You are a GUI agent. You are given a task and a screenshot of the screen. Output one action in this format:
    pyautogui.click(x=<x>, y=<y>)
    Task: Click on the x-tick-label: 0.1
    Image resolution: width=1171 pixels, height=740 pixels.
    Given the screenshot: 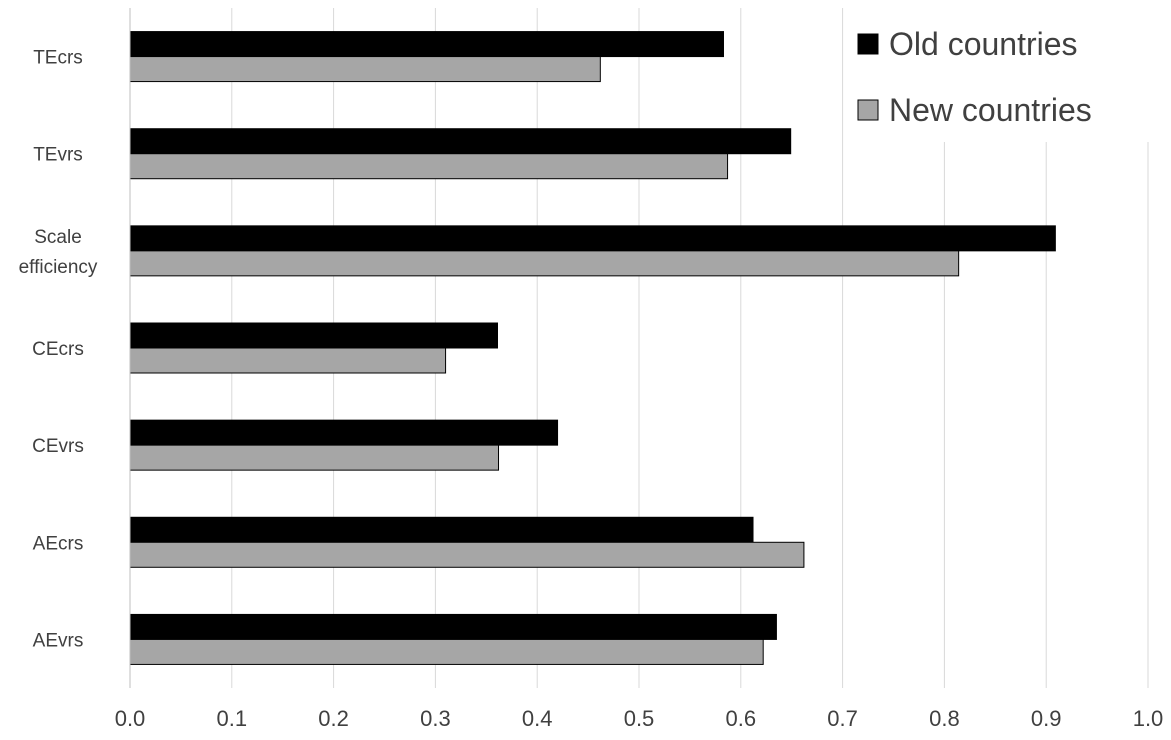 What is the action you would take?
    pyautogui.click(x=232, y=718)
    